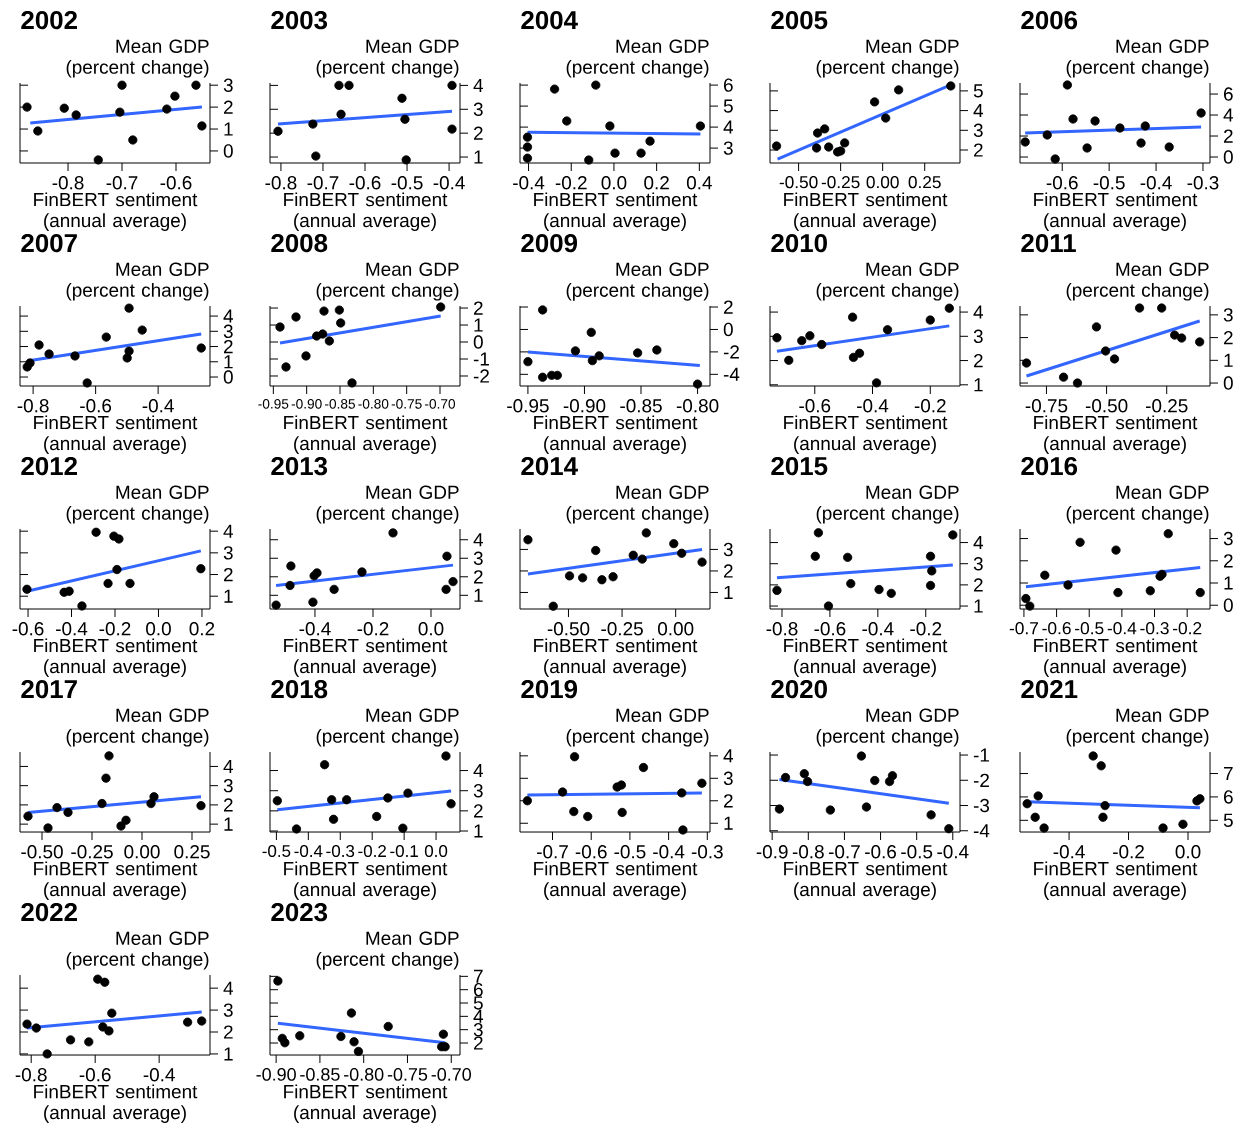  Describe the element at coordinates (1049, 20) in the screenshot. I see `chart-title: 2006` at that location.